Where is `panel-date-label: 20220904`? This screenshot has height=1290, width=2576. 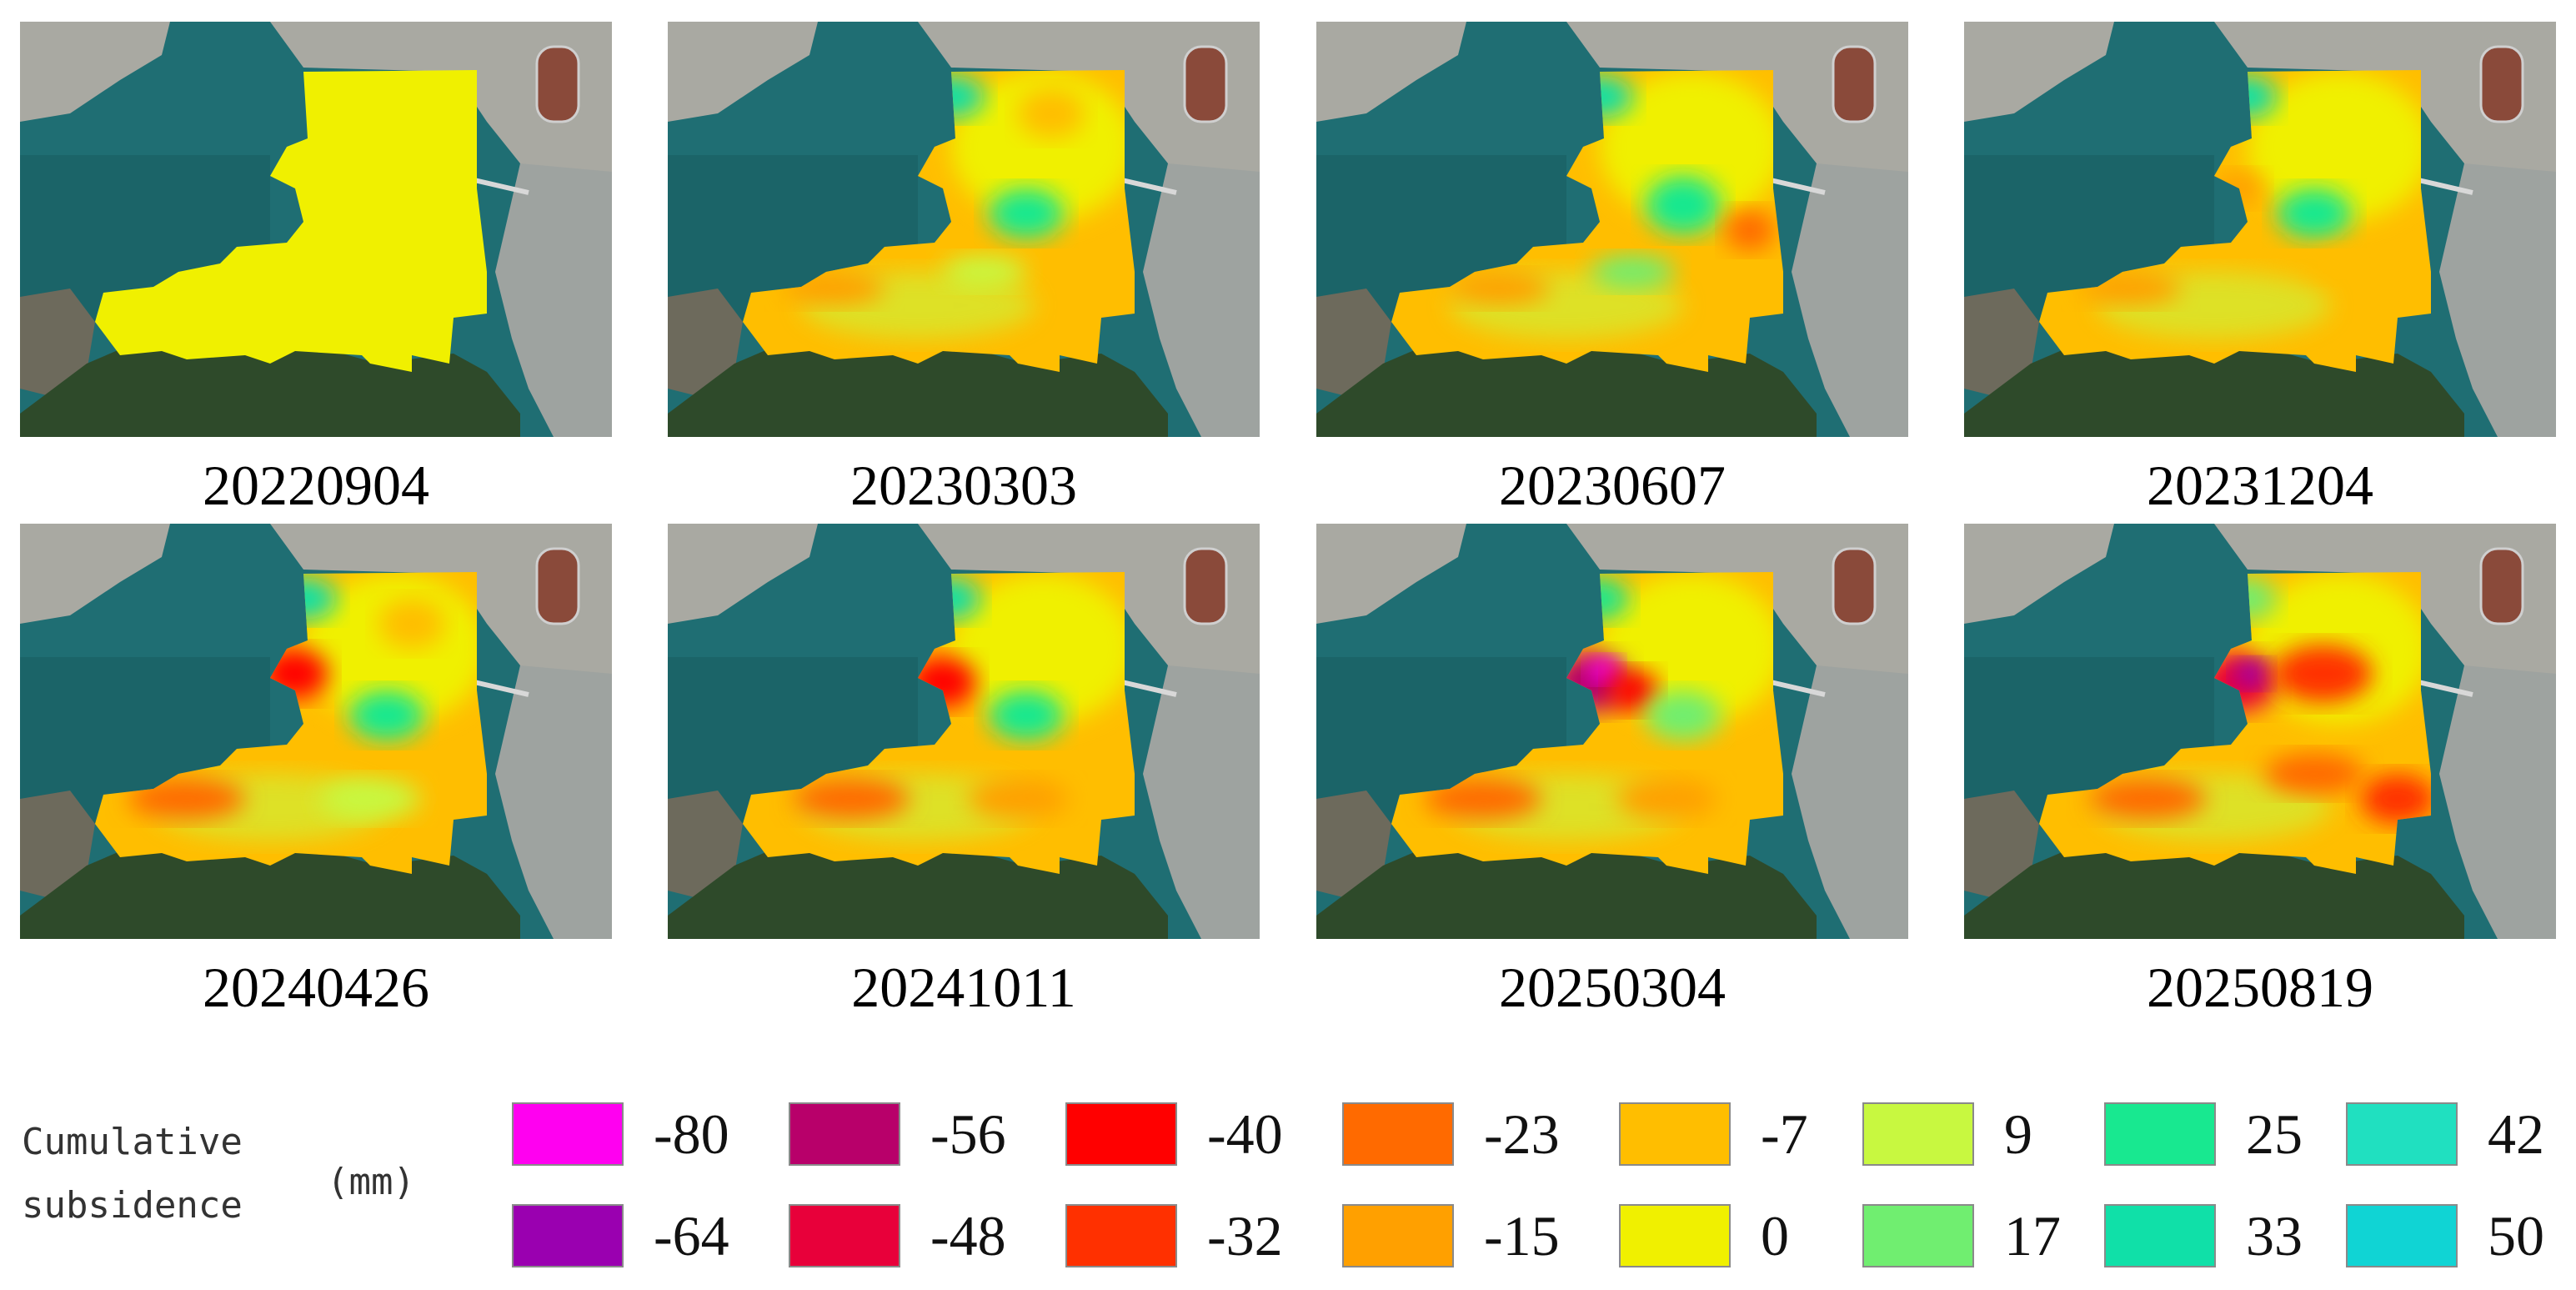
panel-date-label: 20220904 is located at coordinates (316, 486).